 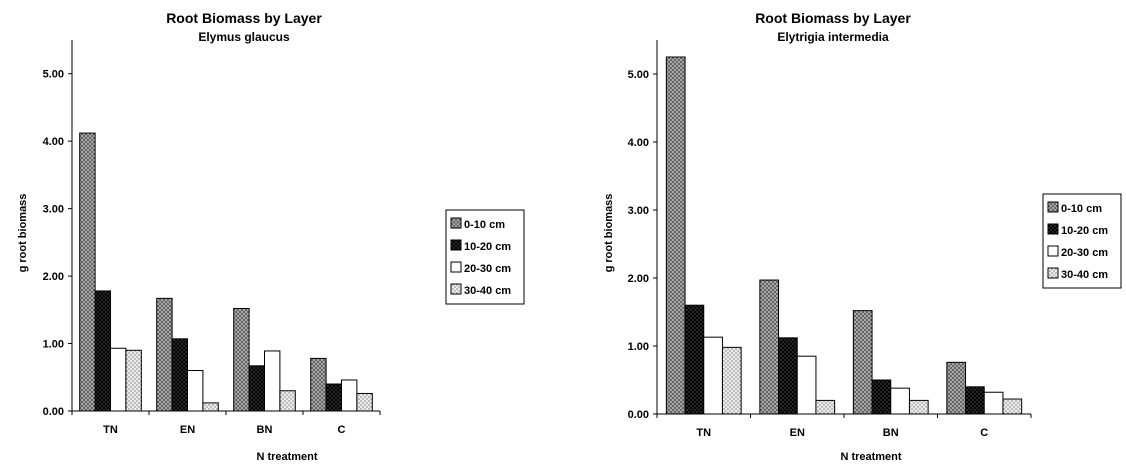 I want to click on chart-subtitle: Elytrigia intermedia, so click(x=833, y=37).